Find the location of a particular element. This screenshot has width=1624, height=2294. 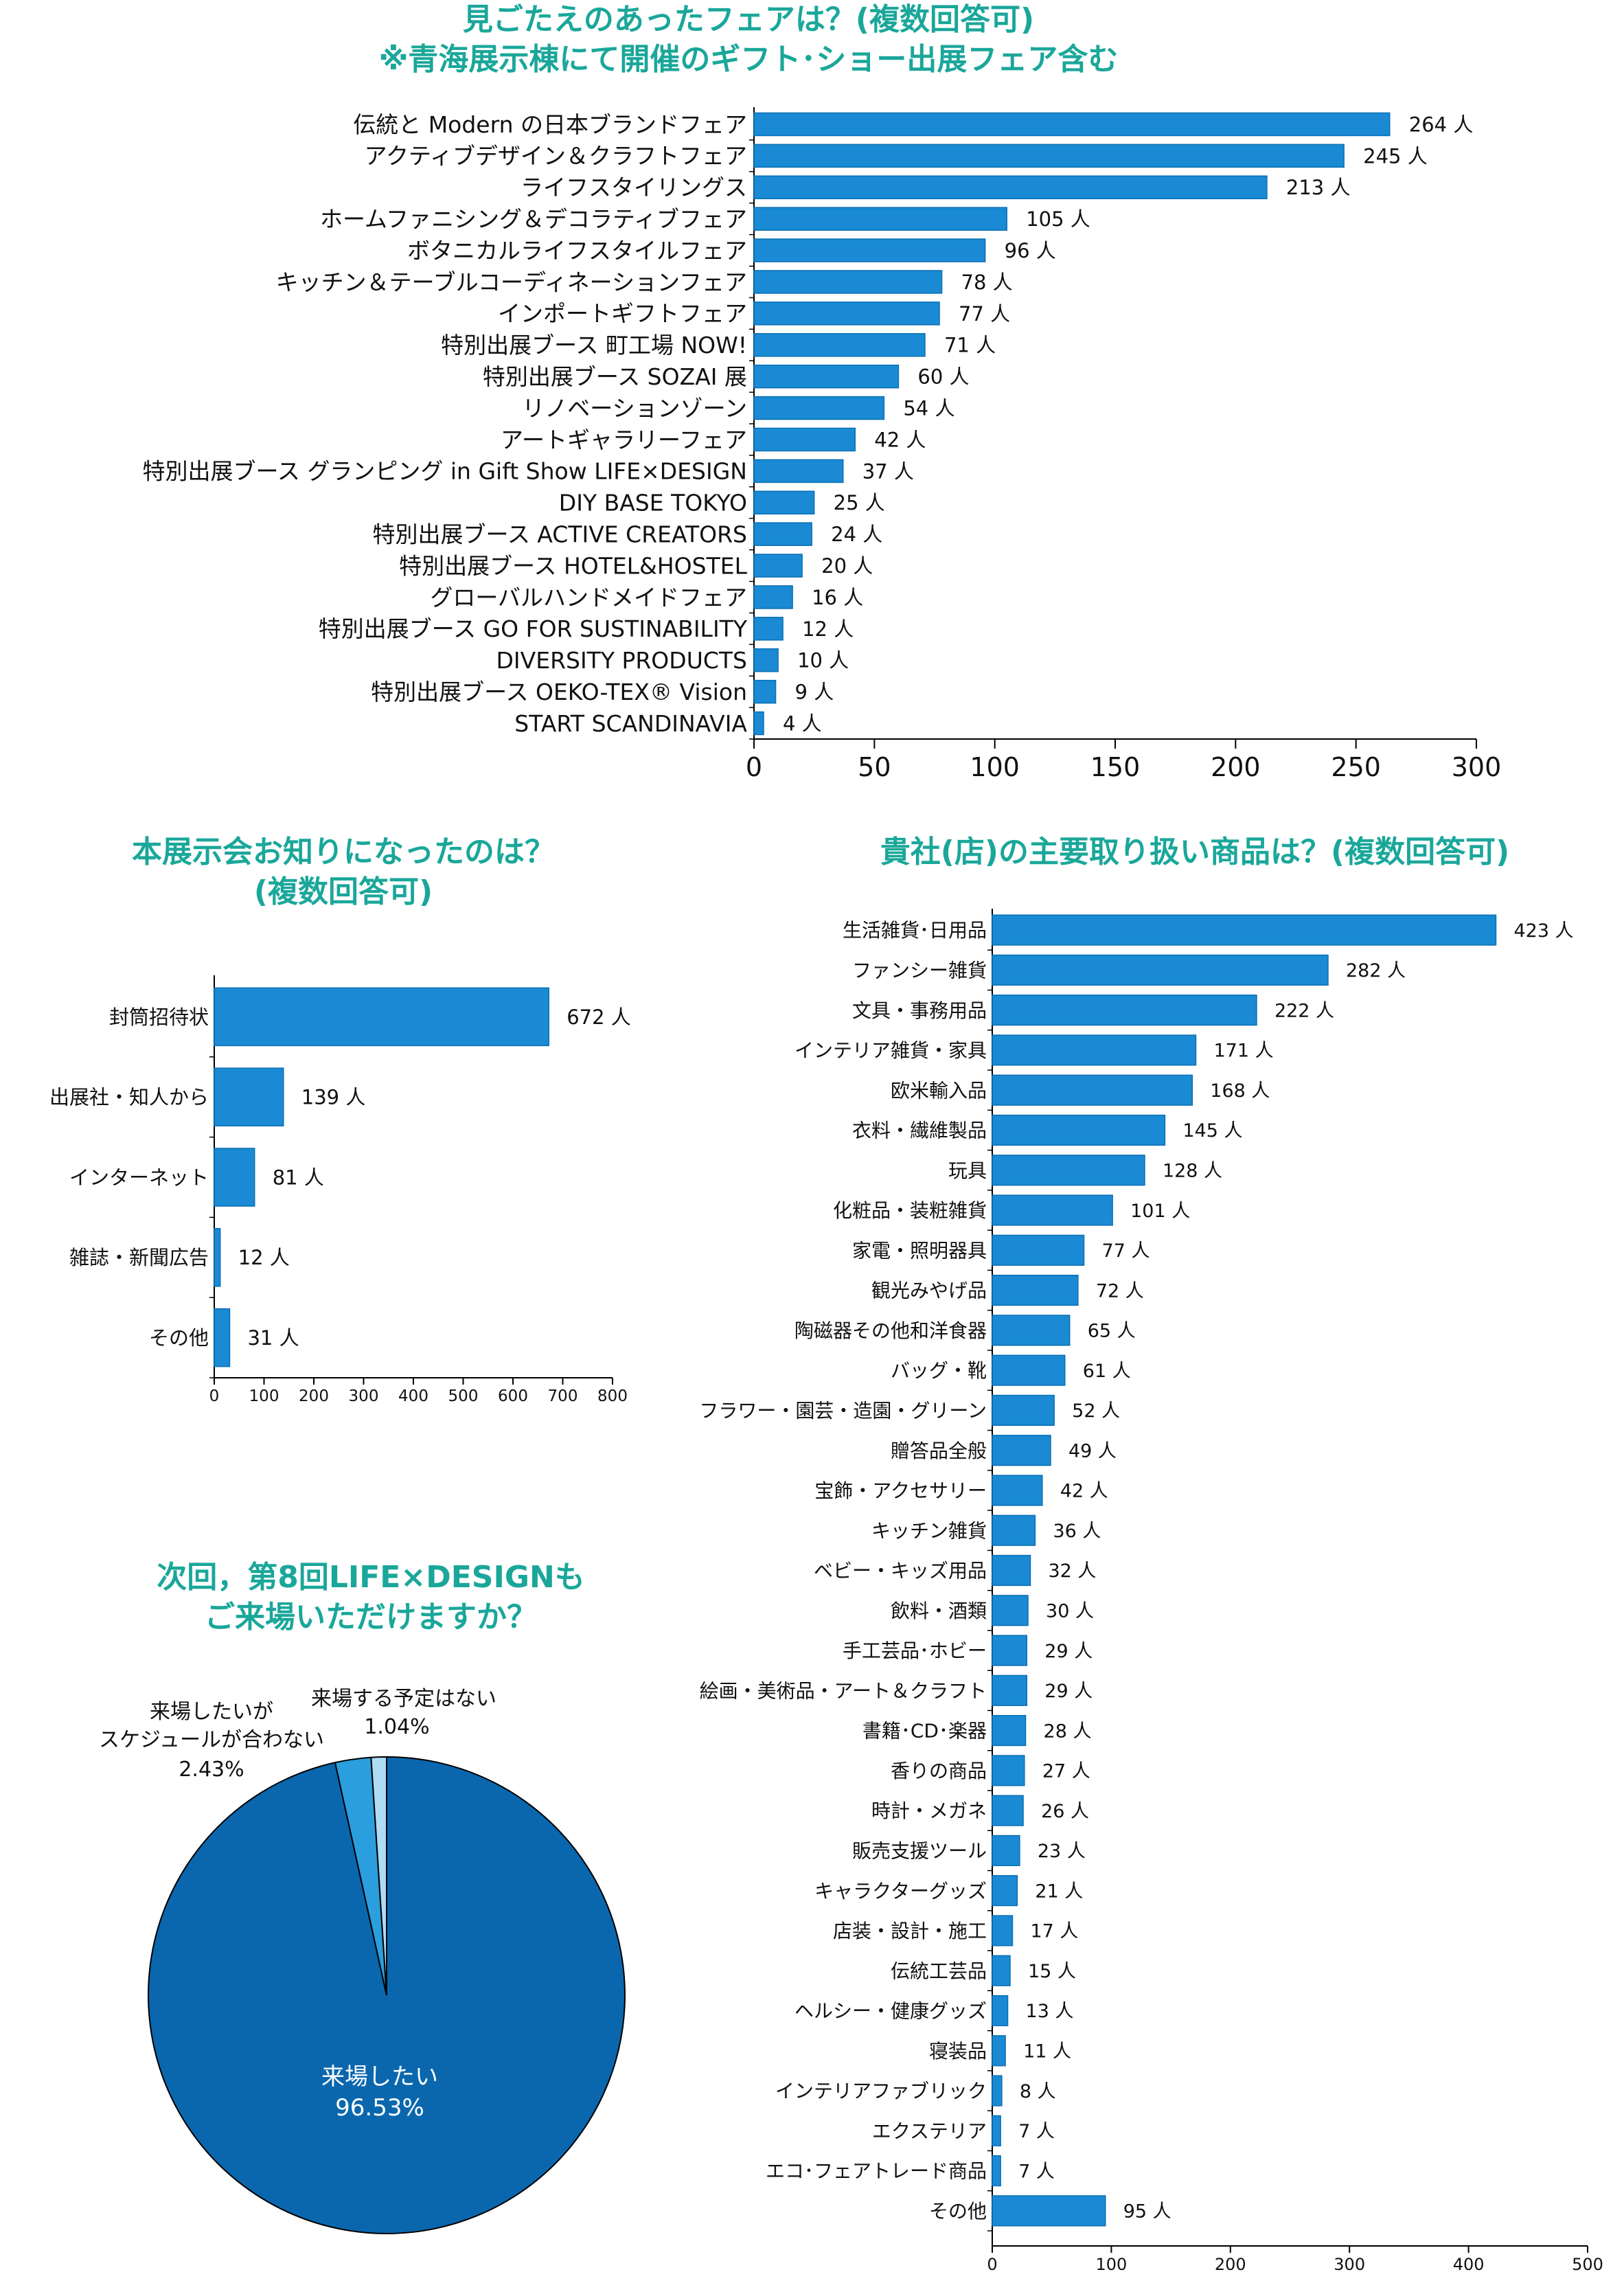

chart2-x-tick-label: 400 is located at coordinates (413, 1396).